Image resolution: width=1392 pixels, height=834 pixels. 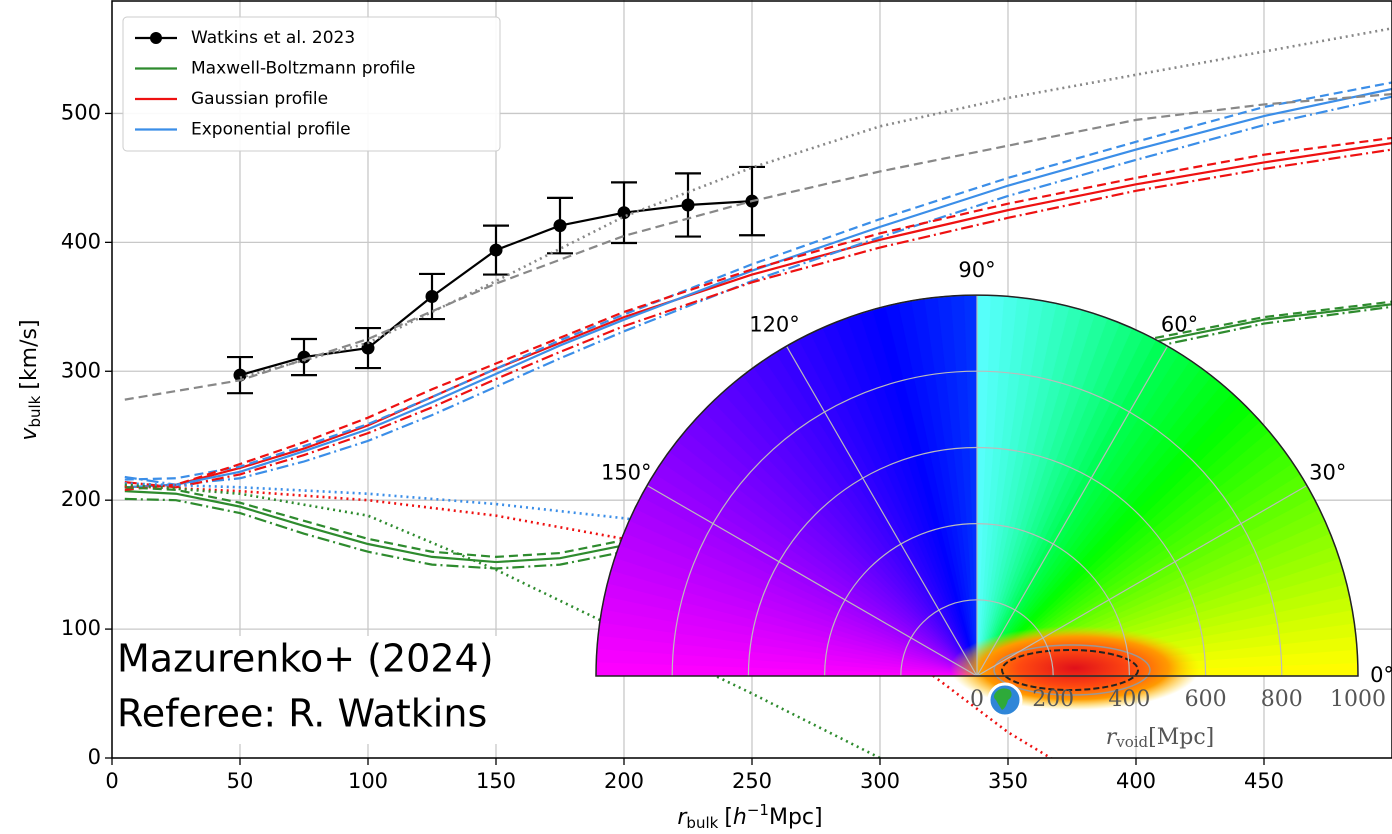 I want to click on angle-tick-label: 0°, so click(x=1381, y=675).